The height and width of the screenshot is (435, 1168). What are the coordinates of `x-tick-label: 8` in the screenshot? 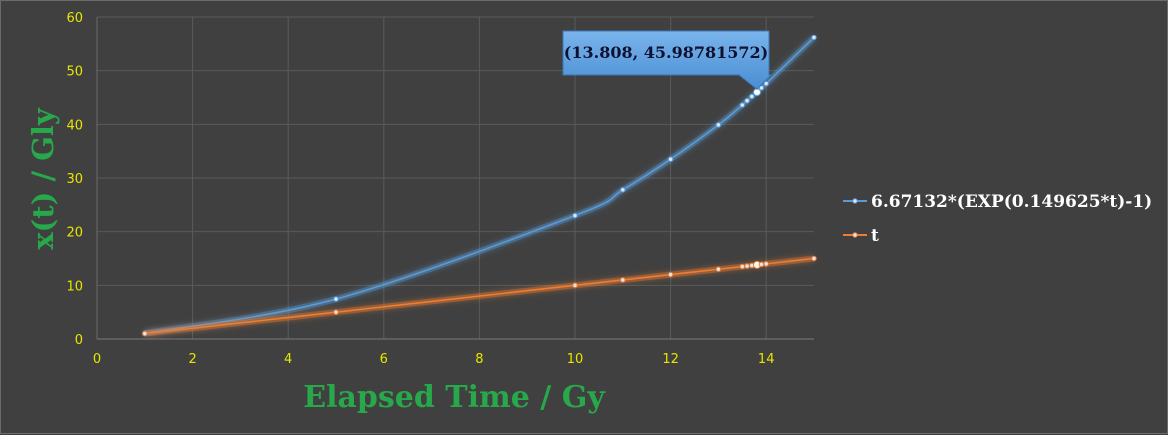 It's located at (479, 359).